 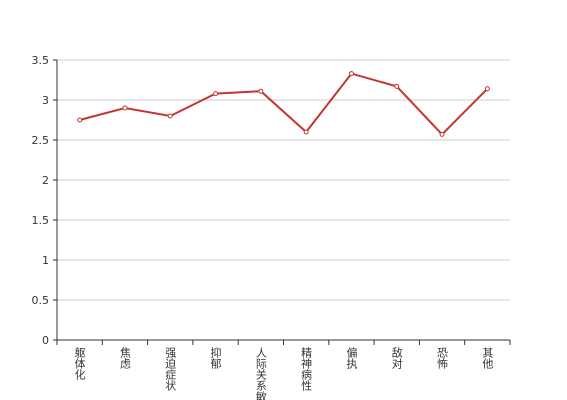 What do you see at coordinates (124, 358) in the screenshot?
I see `x-tick-label: 焦虑` at bounding box center [124, 358].